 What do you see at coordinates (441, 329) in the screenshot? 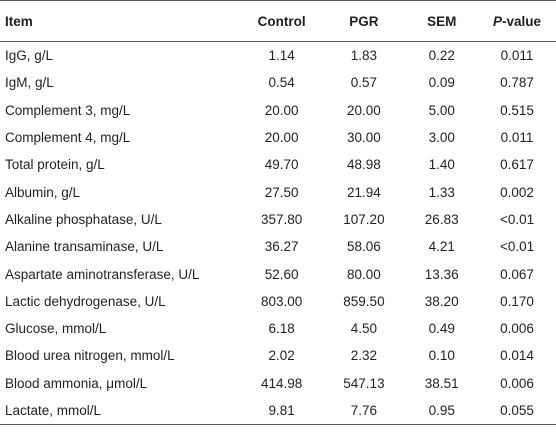
I see `table-cell: 0.49` at bounding box center [441, 329].